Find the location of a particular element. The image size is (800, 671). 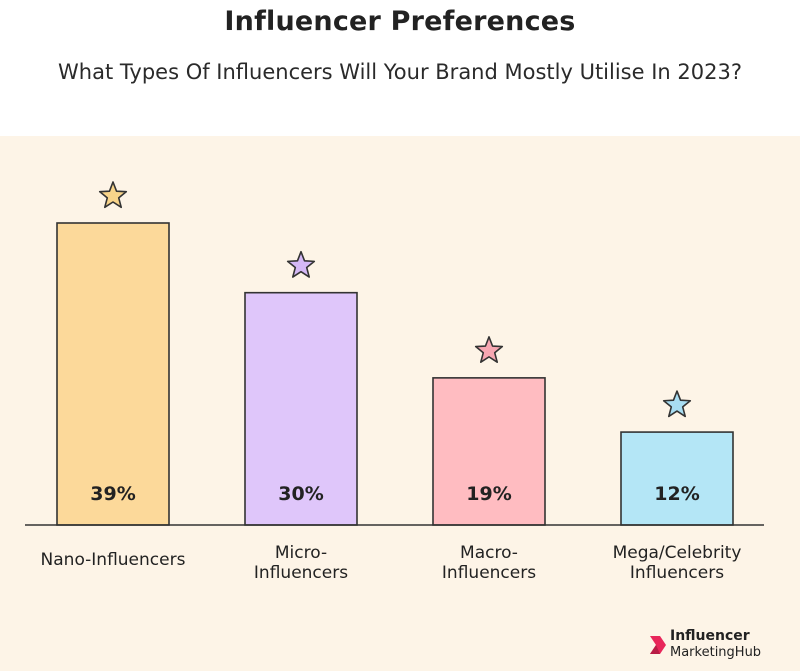

data-label: 39% is located at coordinates (112, 494).